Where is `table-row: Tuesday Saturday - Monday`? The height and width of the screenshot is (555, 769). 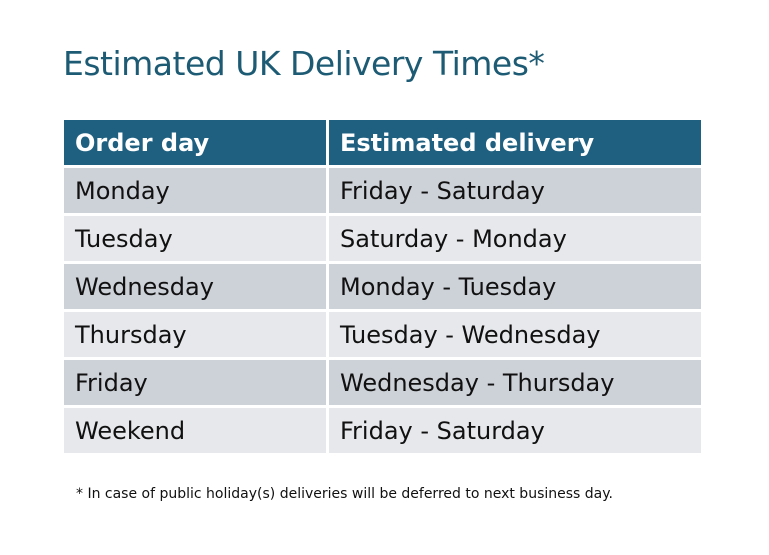
table-row: Tuesday Saturday - Monday is located at coordinates (382, 238).